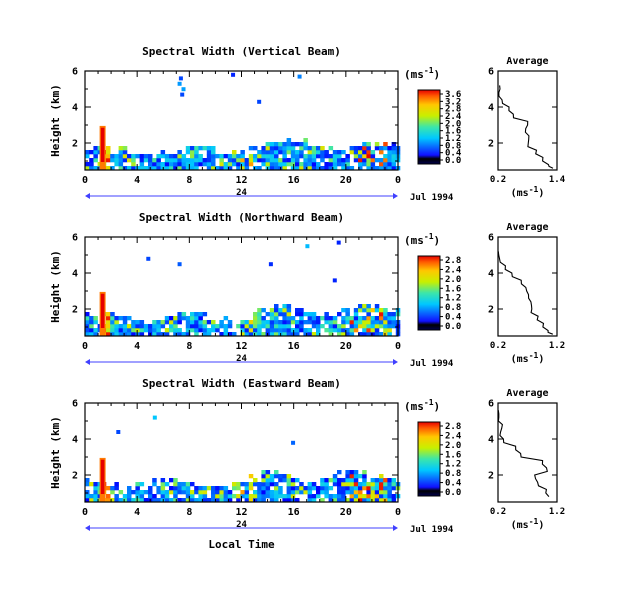 This screenshot has width=617, height=598. Describe the element at coordinates (453, 436) in the screenshot. I see `colorbar-tick-label: 2.4` at that location.